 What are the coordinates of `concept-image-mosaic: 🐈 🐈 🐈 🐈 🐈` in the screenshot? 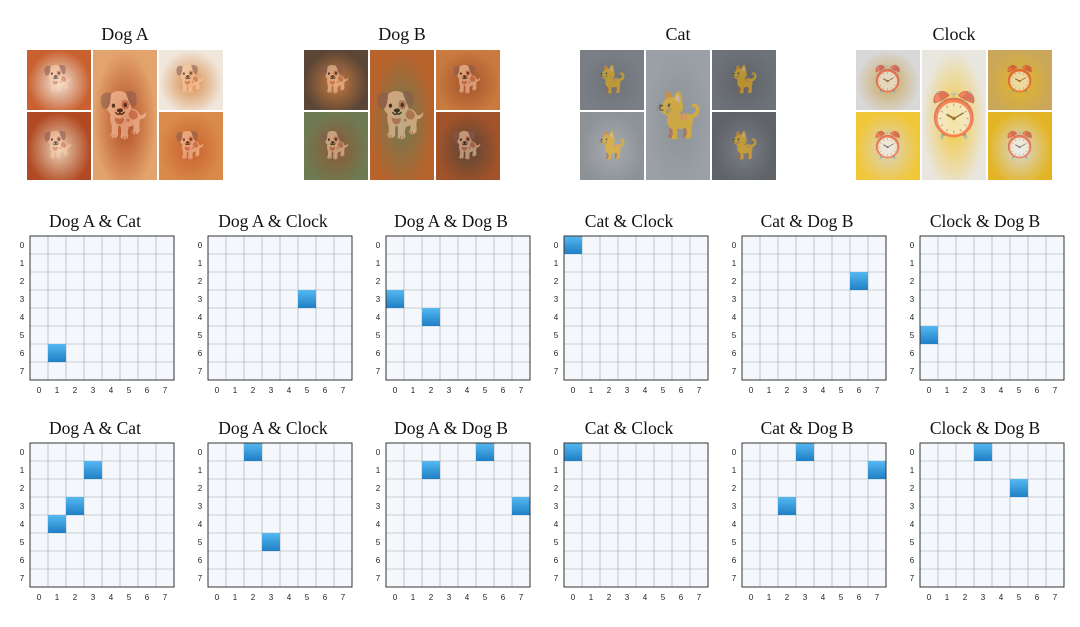 It's located at (678, 115).